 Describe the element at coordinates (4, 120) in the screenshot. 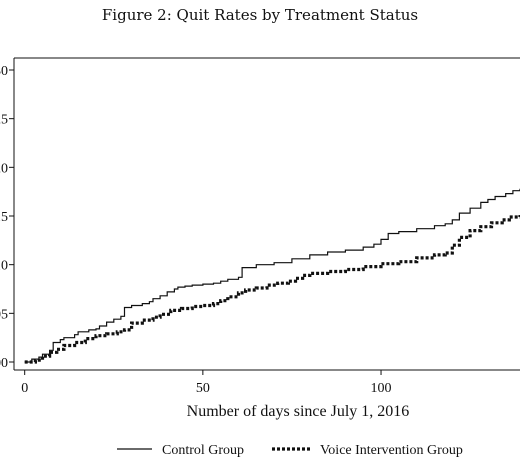

I see `y-tick-label: 25` at that location.